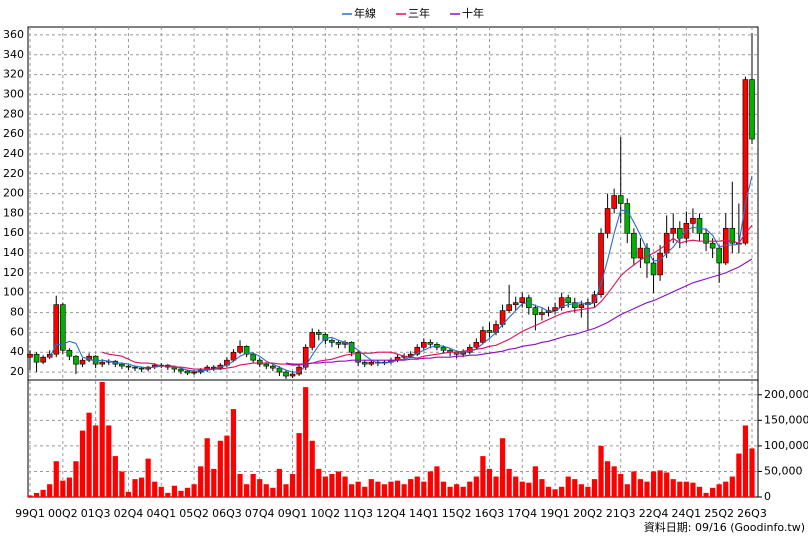 The height and width of the screenshot is (544, 808). I want to click on x-tick-label: 21Q3, so click(621, 513).